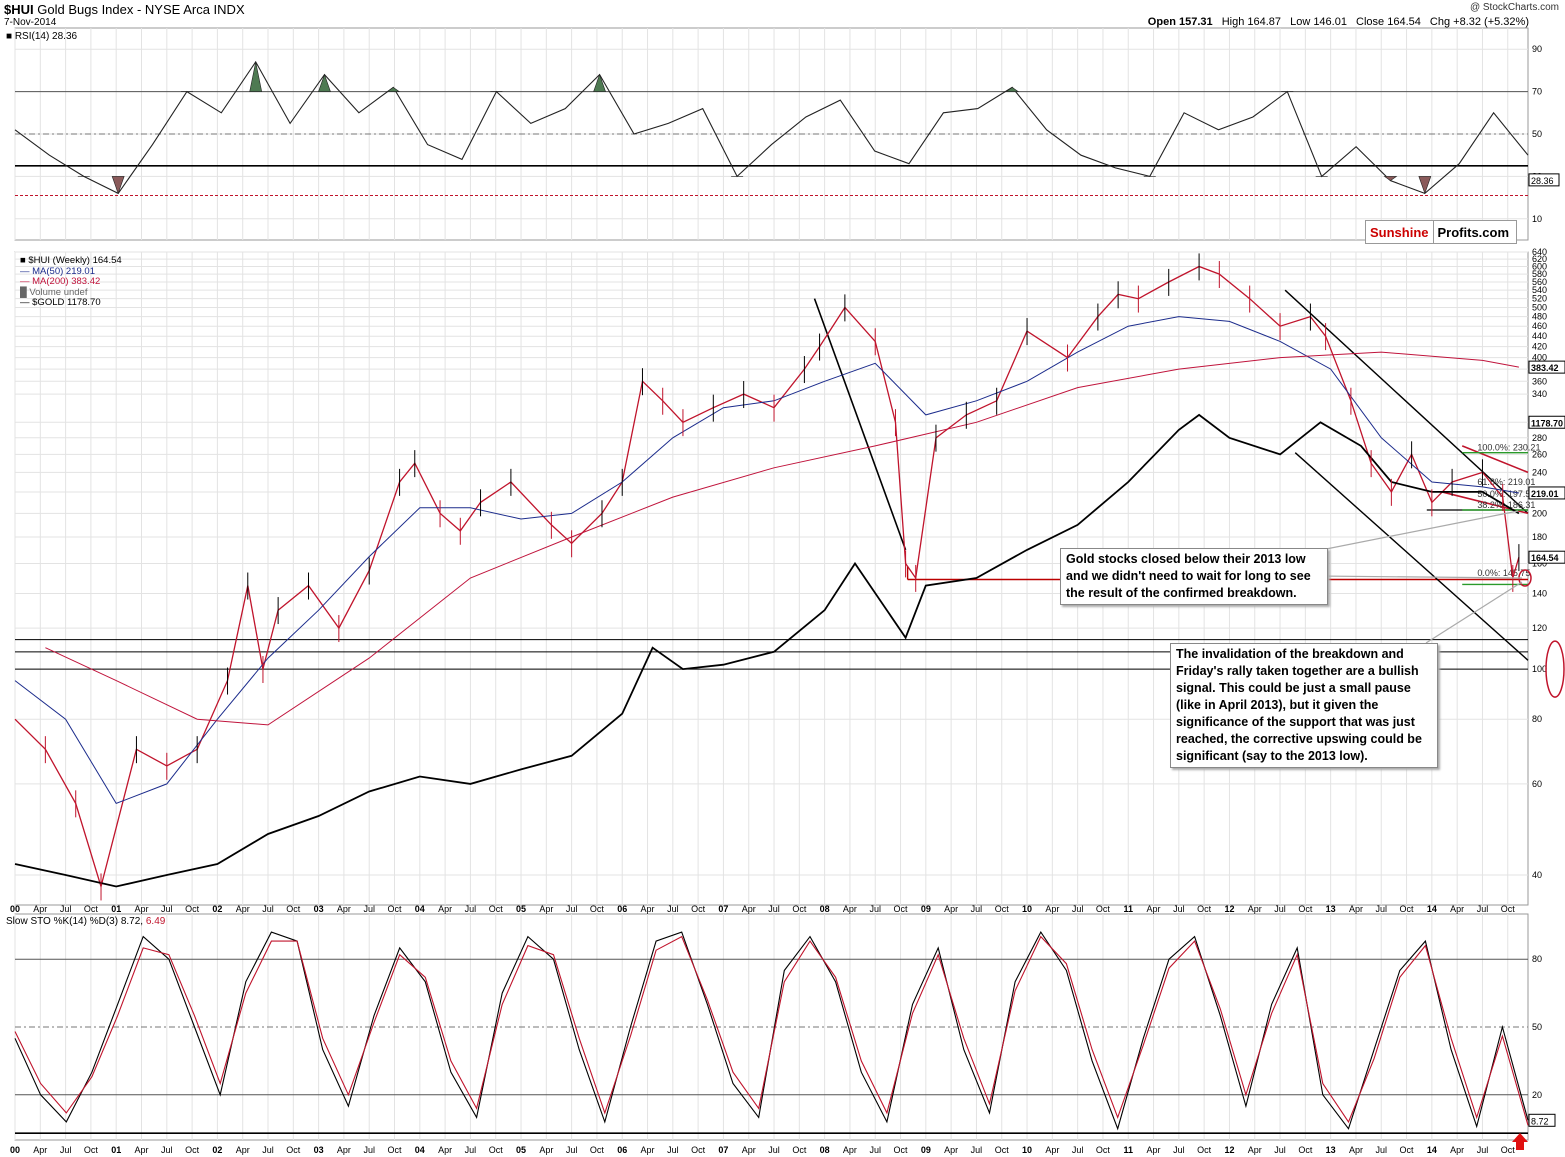 This screenshot has height=1157, width=1565. I want to click on last-value-ma50: 219.01, so click(1545, 494).